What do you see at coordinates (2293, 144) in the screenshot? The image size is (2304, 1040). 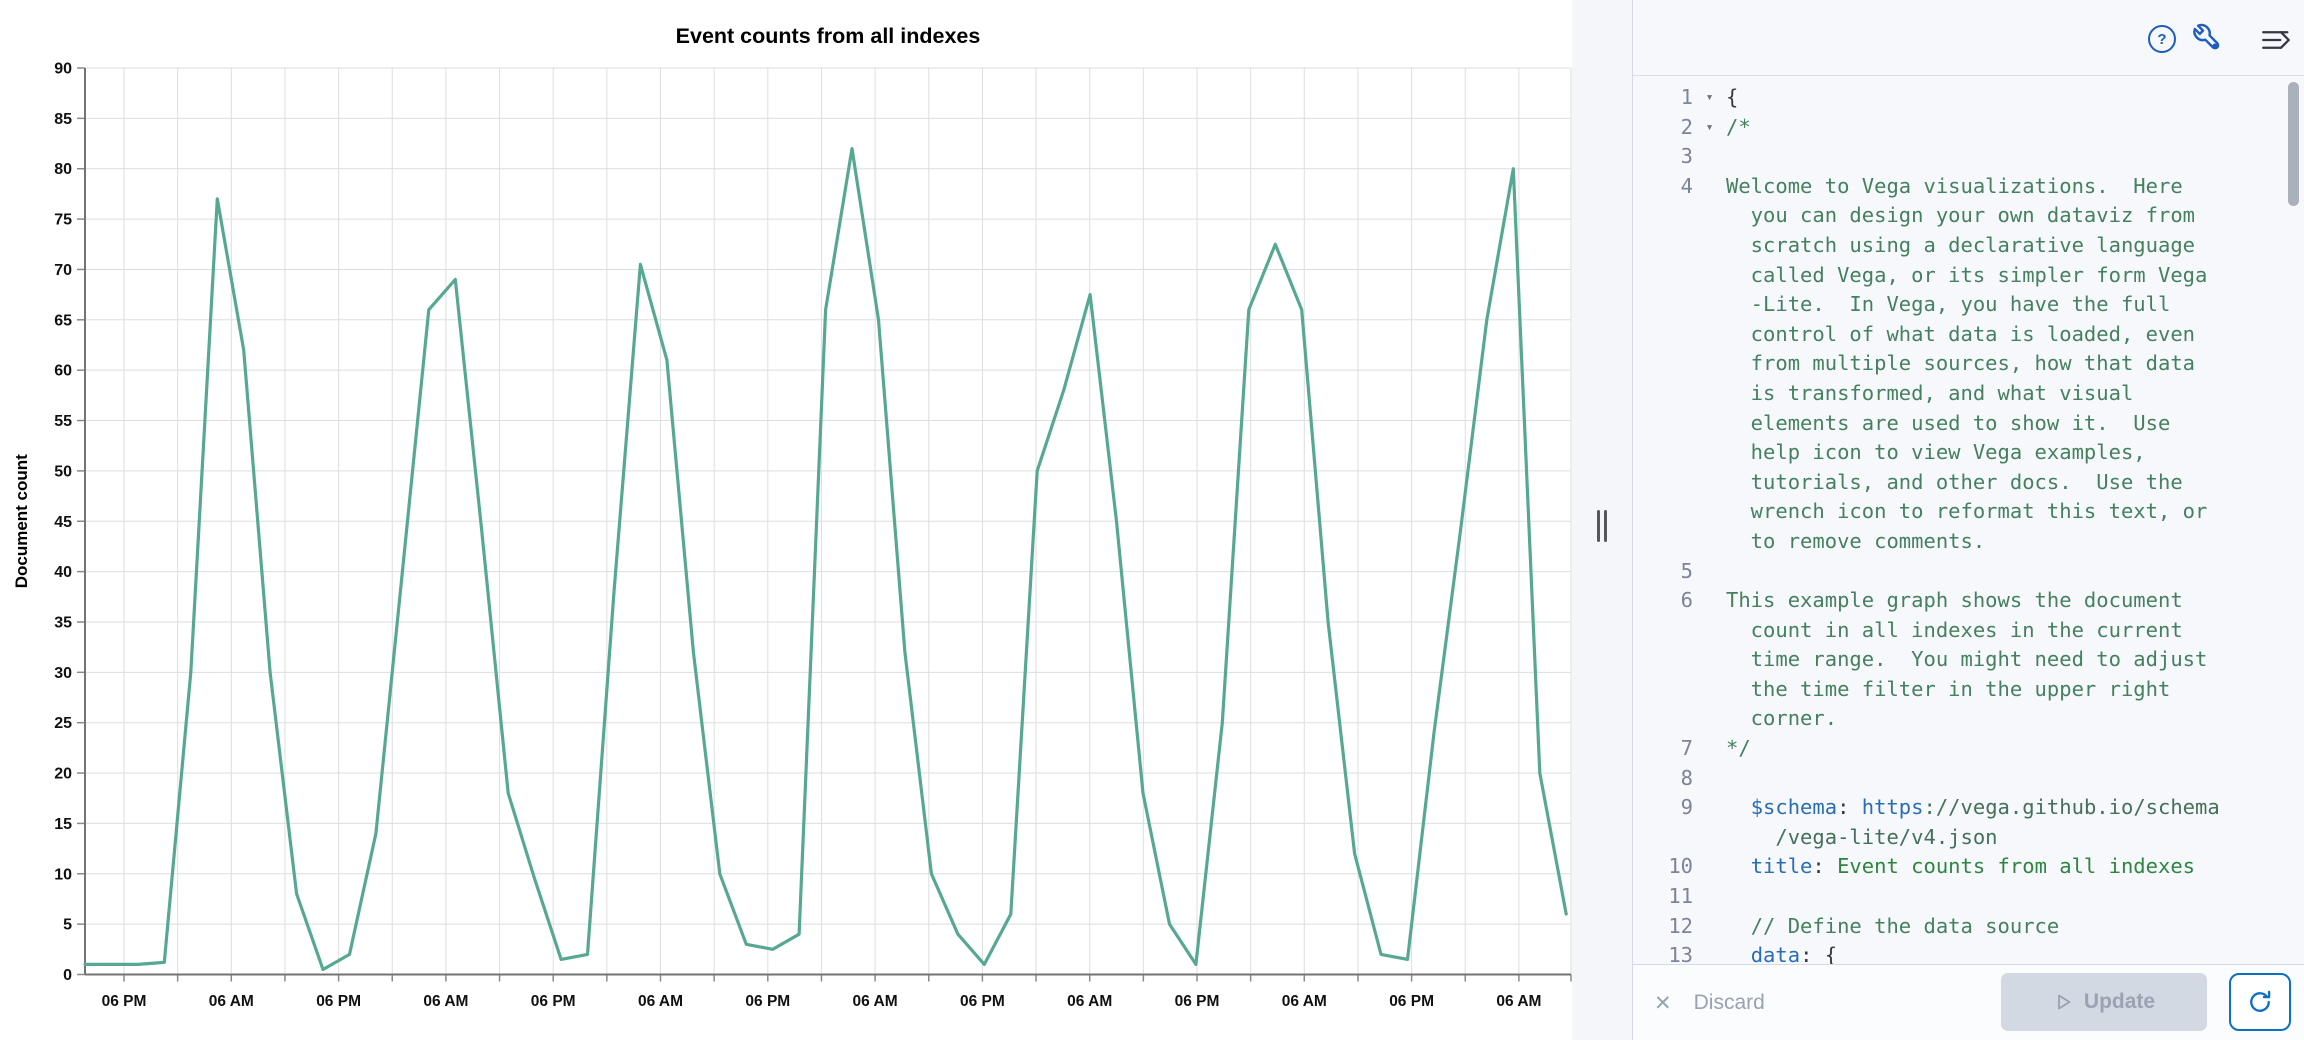 I see `editor-scrollbar-thumb` at bounding box center [2293, 144].